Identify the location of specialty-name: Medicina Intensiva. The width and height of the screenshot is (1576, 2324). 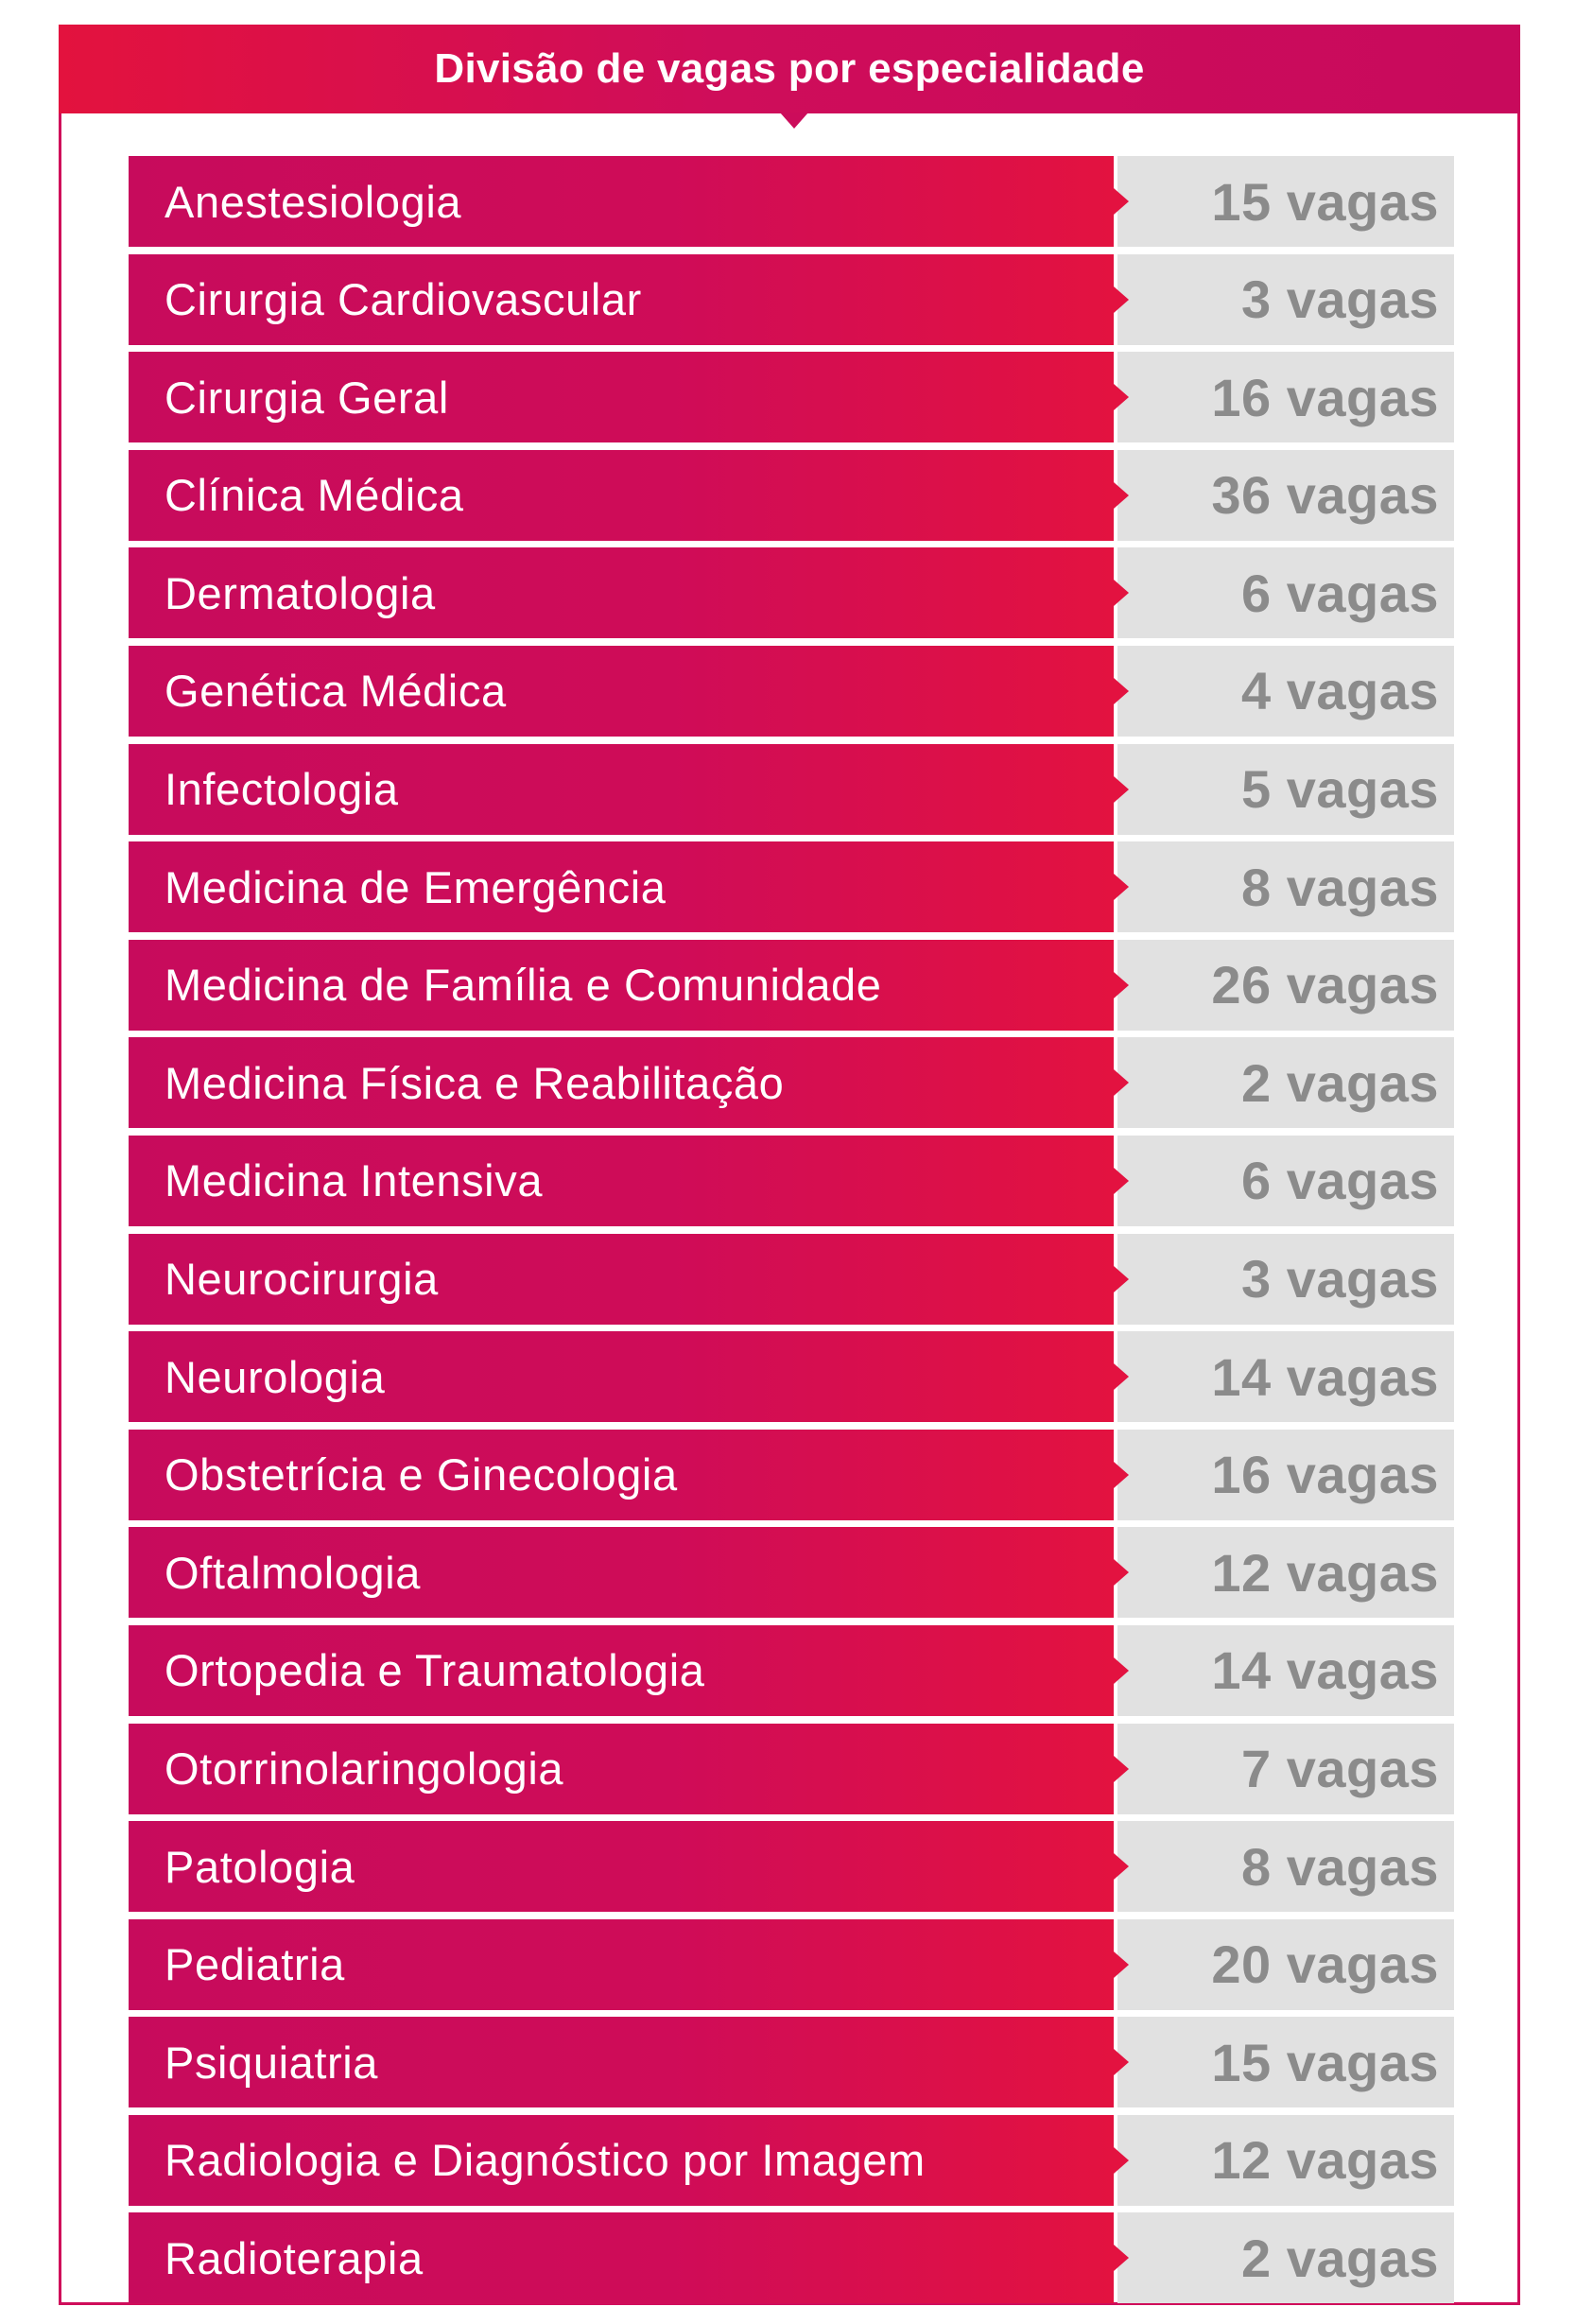
(354, 1180).